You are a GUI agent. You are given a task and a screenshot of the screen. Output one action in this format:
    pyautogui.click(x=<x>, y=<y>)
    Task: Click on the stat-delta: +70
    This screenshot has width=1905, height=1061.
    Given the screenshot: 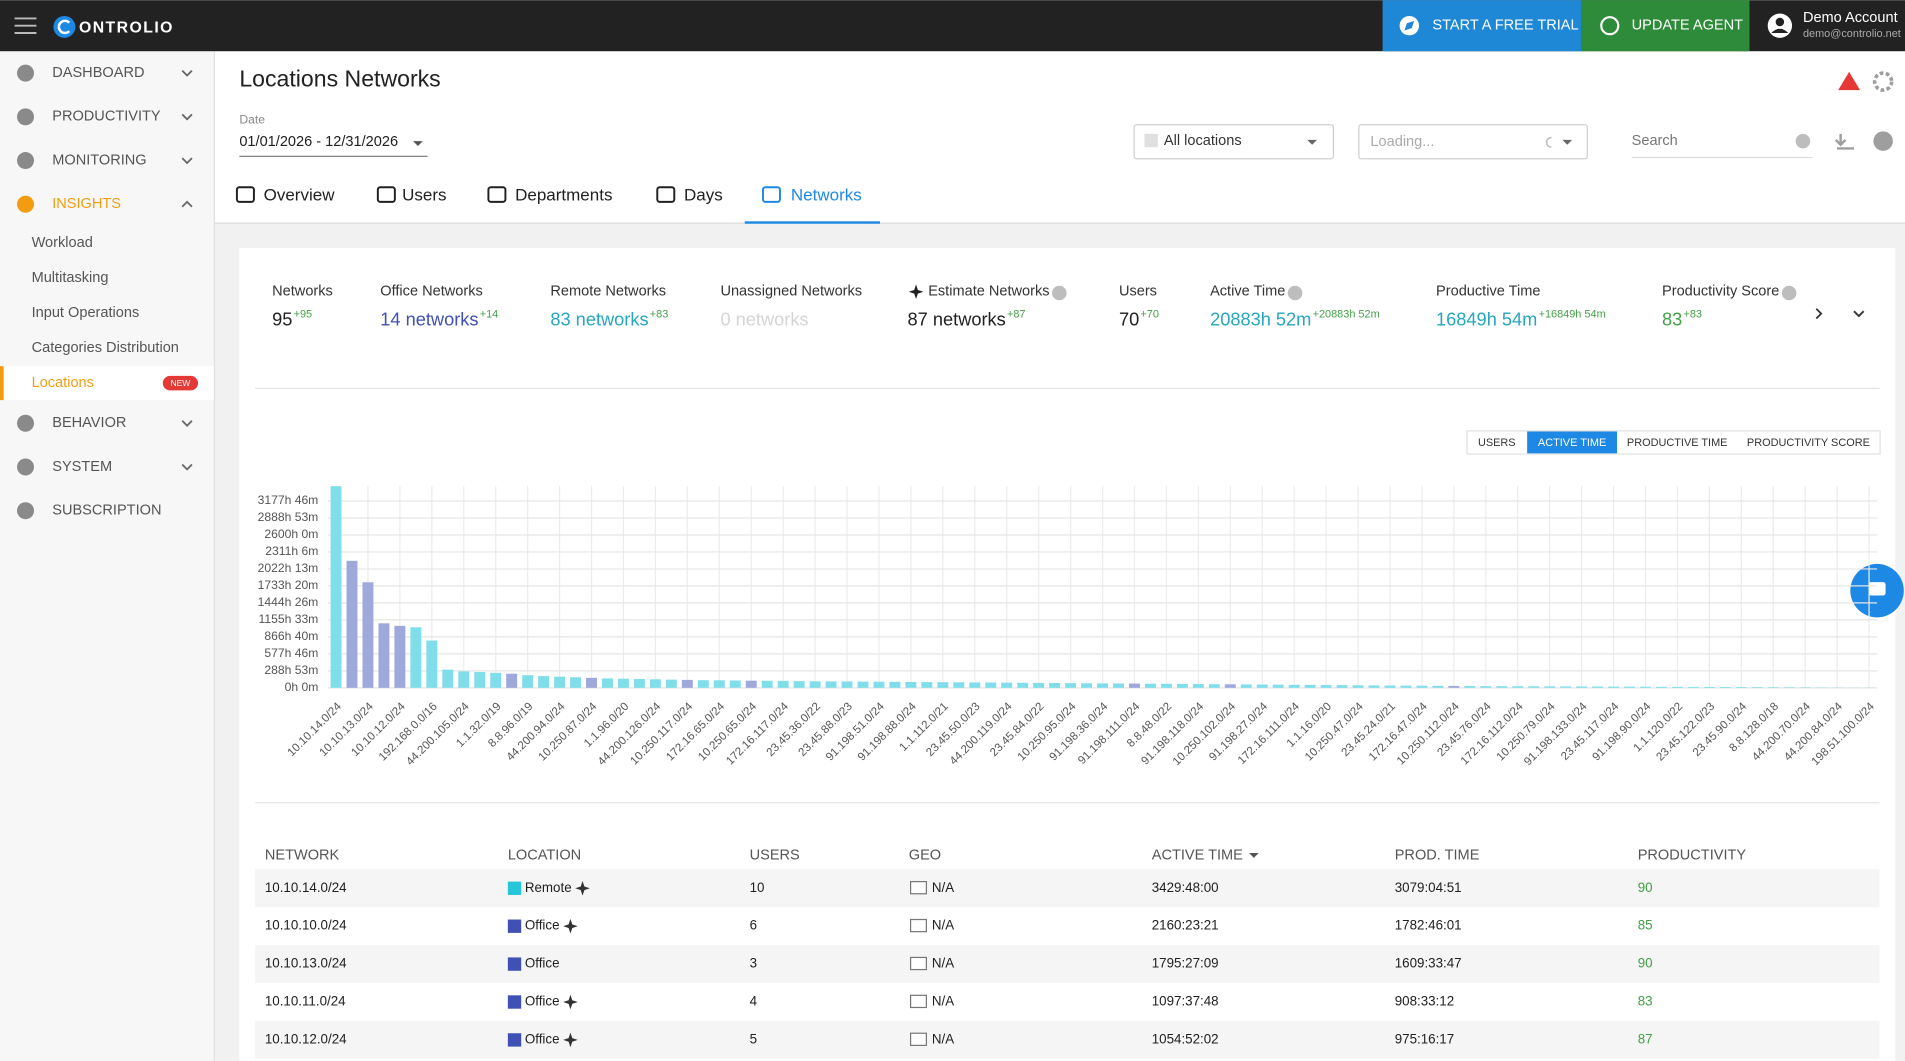 What is the action you would take?
    pyautogui.click(x=1149, y=315)
    